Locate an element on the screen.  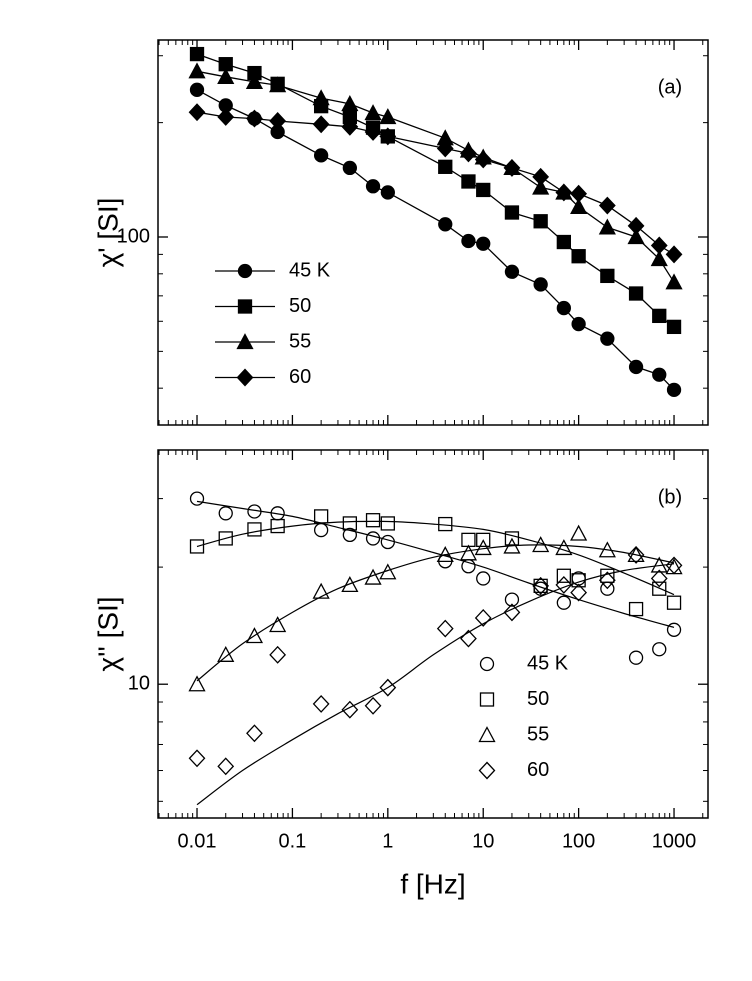
x-tick-label: 0.01 is located at coordinates (197, 841).